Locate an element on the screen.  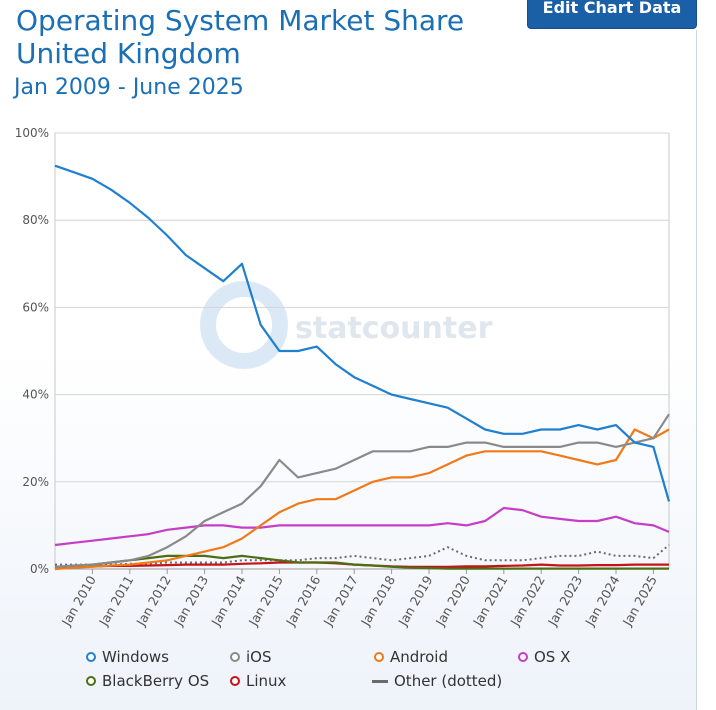
legend-item-blackberry: BlackBerry OS is located at coordinates (147, 681).